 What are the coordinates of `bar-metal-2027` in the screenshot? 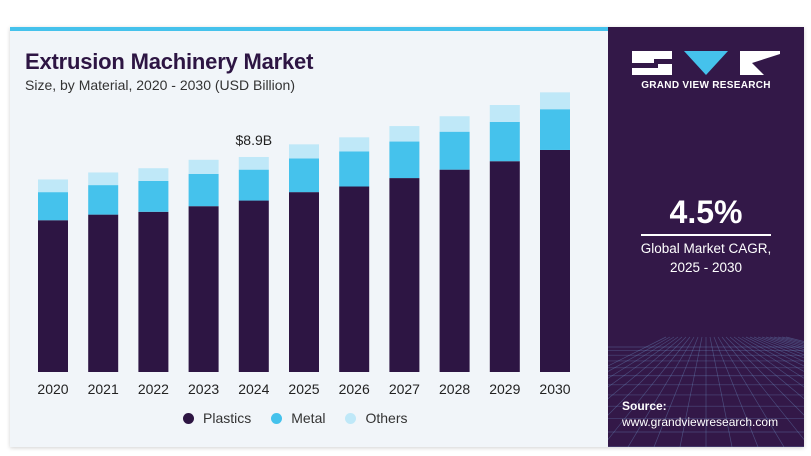 It's located at (404, 160).